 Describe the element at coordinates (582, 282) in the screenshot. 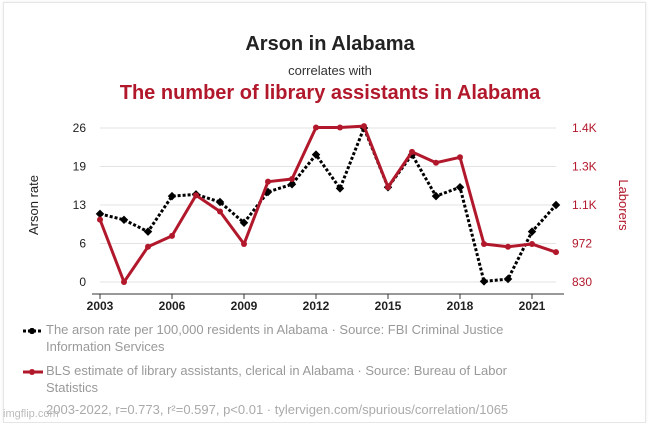

I see `y-tick-label-right: 830` at that location.